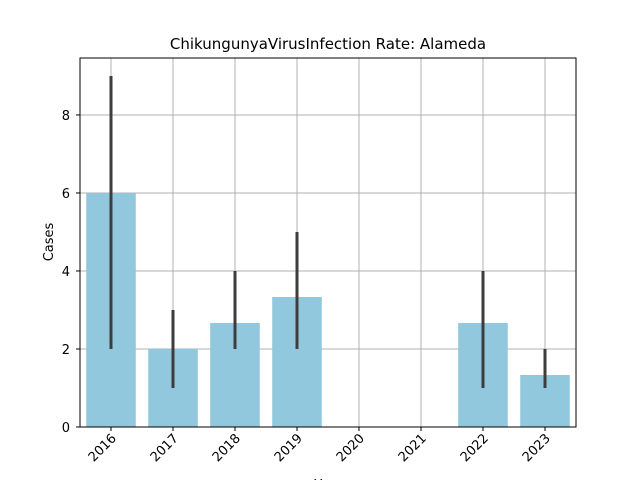  Describe the element at coordinates (66, 272) in the screenshot. I see `y-tick-label: 4` at that location.